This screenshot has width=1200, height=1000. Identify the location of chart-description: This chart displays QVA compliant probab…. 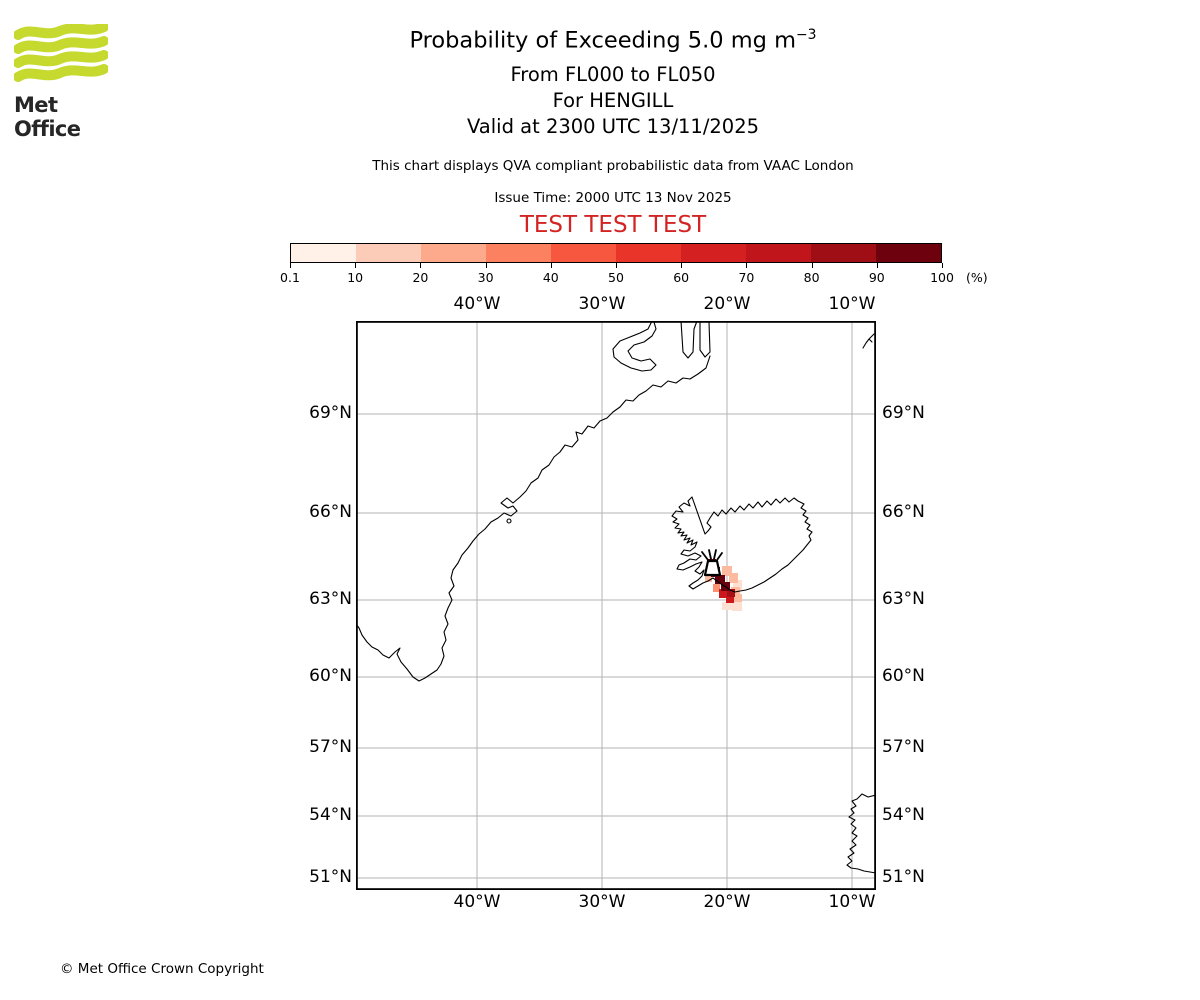
(613, 166).